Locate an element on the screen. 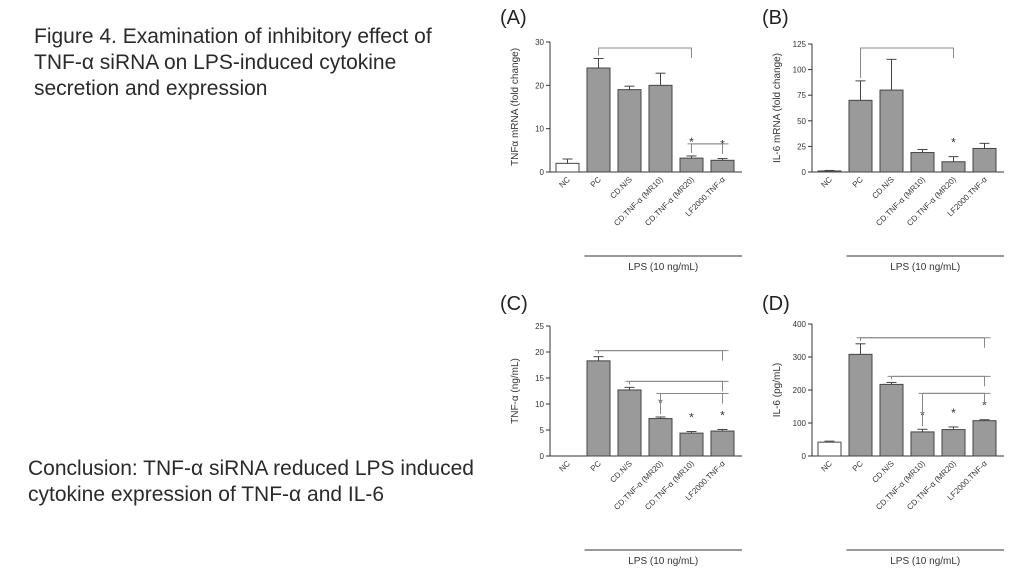 The width and height of the screenshot is (1024, 576). y-tick-label: 30 is located at coordinates (539, 42).